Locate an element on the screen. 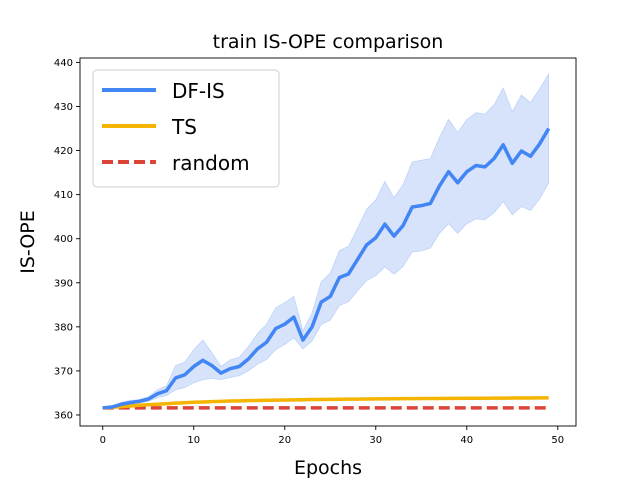  legend-label-df-is: DF-IS is located at coordinates (198, 91).